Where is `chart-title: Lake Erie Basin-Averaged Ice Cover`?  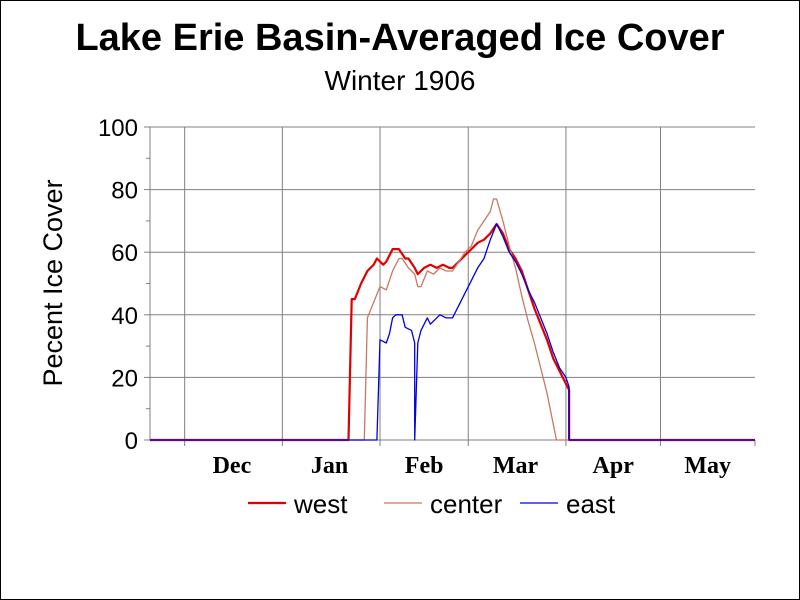
chart-title: Lake Erie Basin-Averaged Ice Cover is located at coordinates (399, 38).